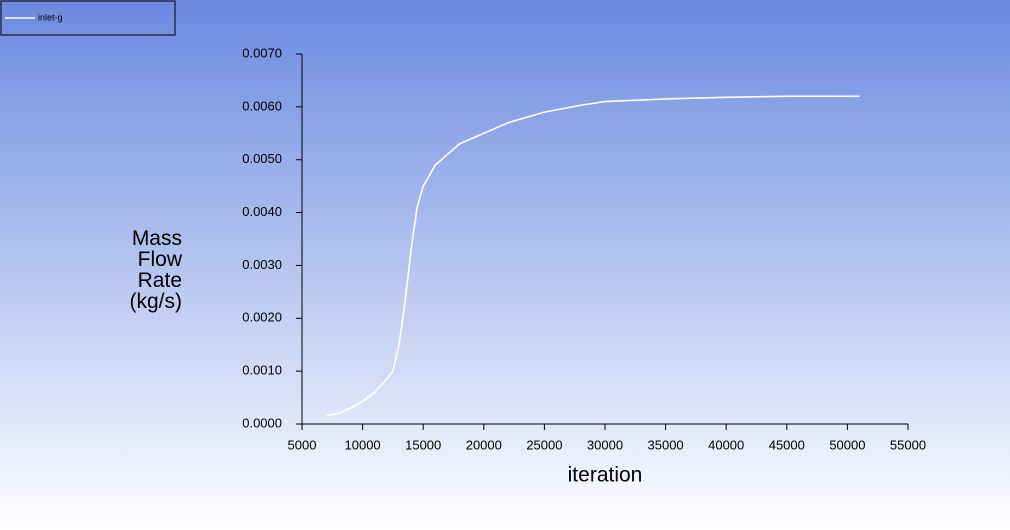 This screenshot has width=1010, height=530. I want to click on y-axis-label: Mass Flow Rate (kg/s), so click(156, 270).